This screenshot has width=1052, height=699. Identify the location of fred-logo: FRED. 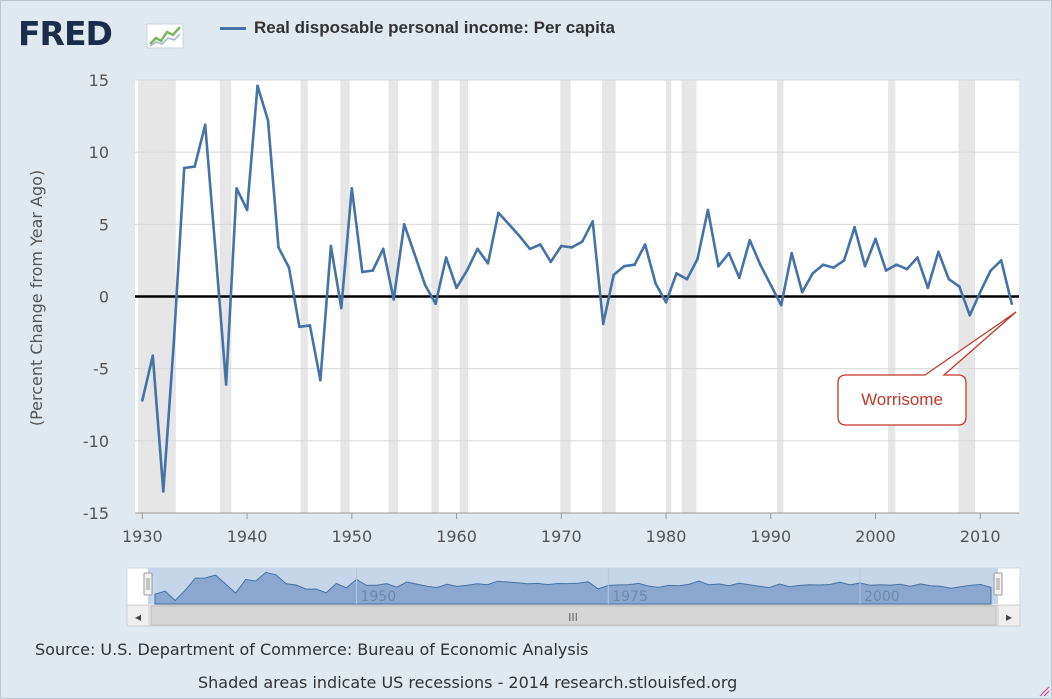
(65, 33).